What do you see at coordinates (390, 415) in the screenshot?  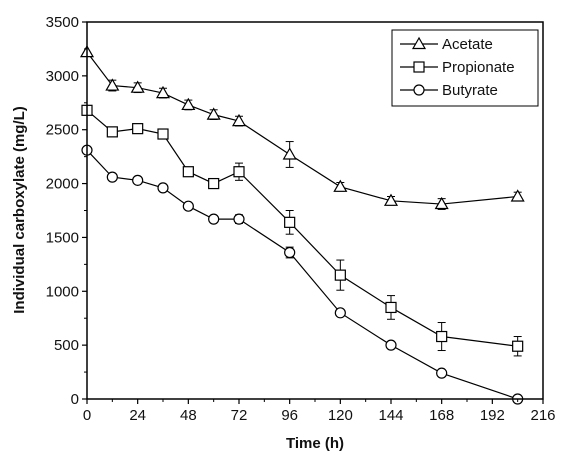 I see `x-tick-label: 144` at bounding box center [390, 415].